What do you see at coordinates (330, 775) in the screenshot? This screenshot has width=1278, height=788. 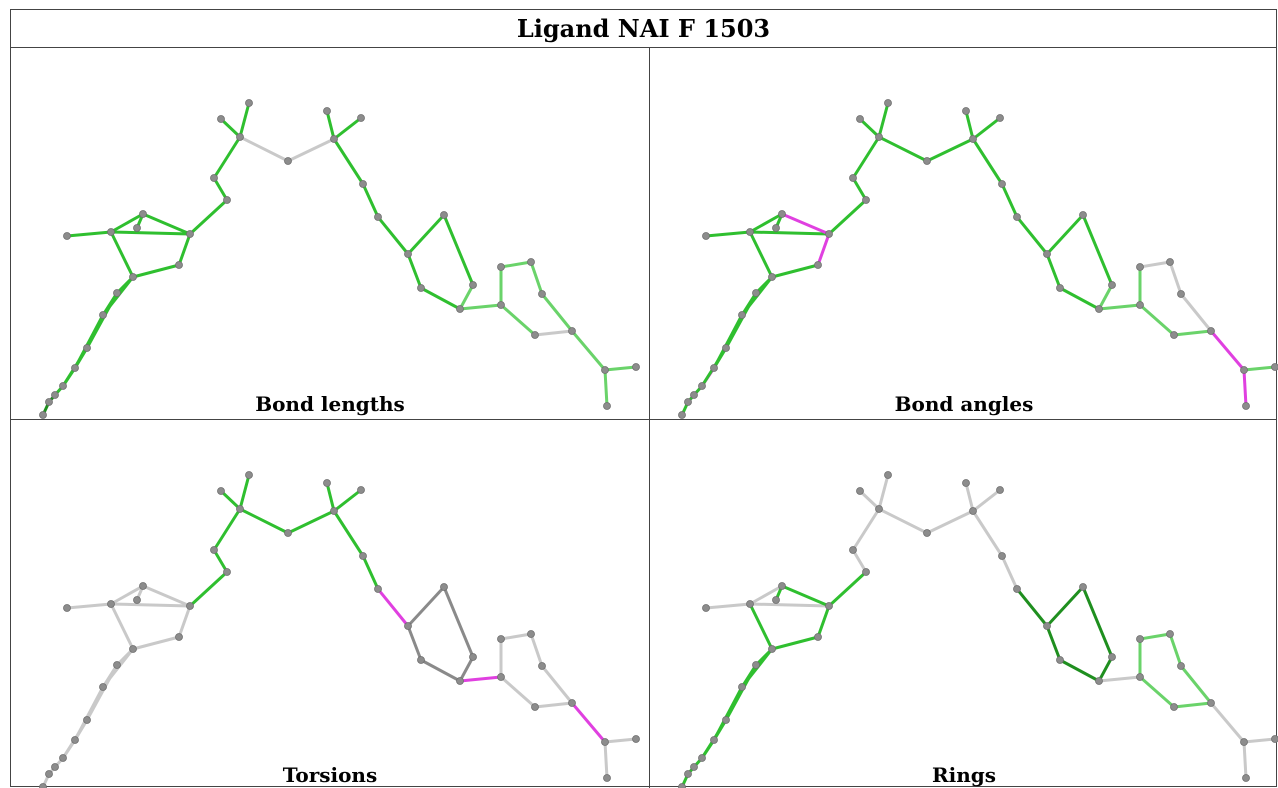 I see `caption-torsions: Torsions` at bounding box center [330, 775].